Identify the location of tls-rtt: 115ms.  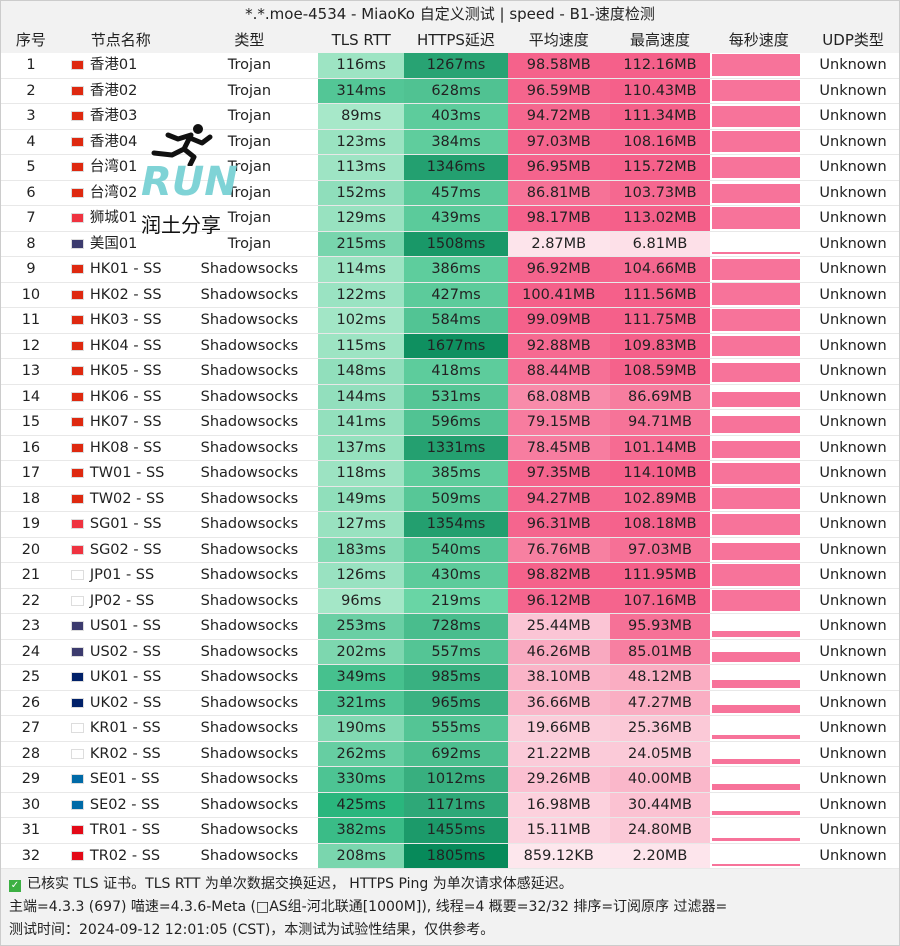
(361, 345).